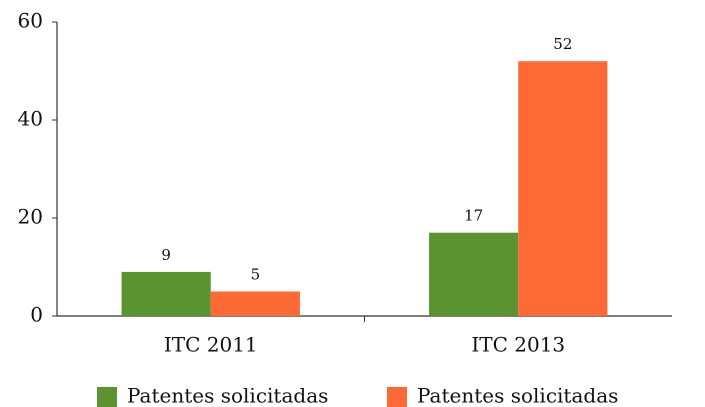  Describe the element at coordinates (30, 217) in the screenshot. I see `y-tick-label: 20` at that location.